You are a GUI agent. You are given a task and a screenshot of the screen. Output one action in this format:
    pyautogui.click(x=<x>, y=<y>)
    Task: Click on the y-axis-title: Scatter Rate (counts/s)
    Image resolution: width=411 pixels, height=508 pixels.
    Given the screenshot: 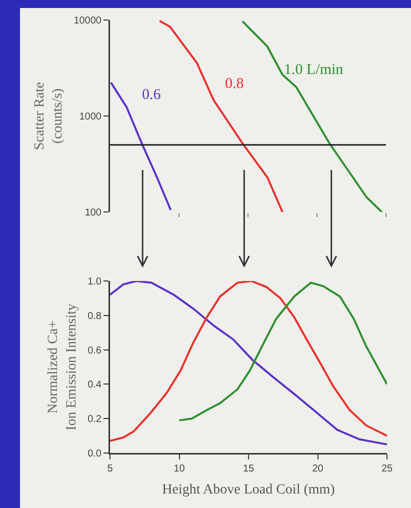 What is the action you would take?
    pyautogui.click(x=49, y=116)
    